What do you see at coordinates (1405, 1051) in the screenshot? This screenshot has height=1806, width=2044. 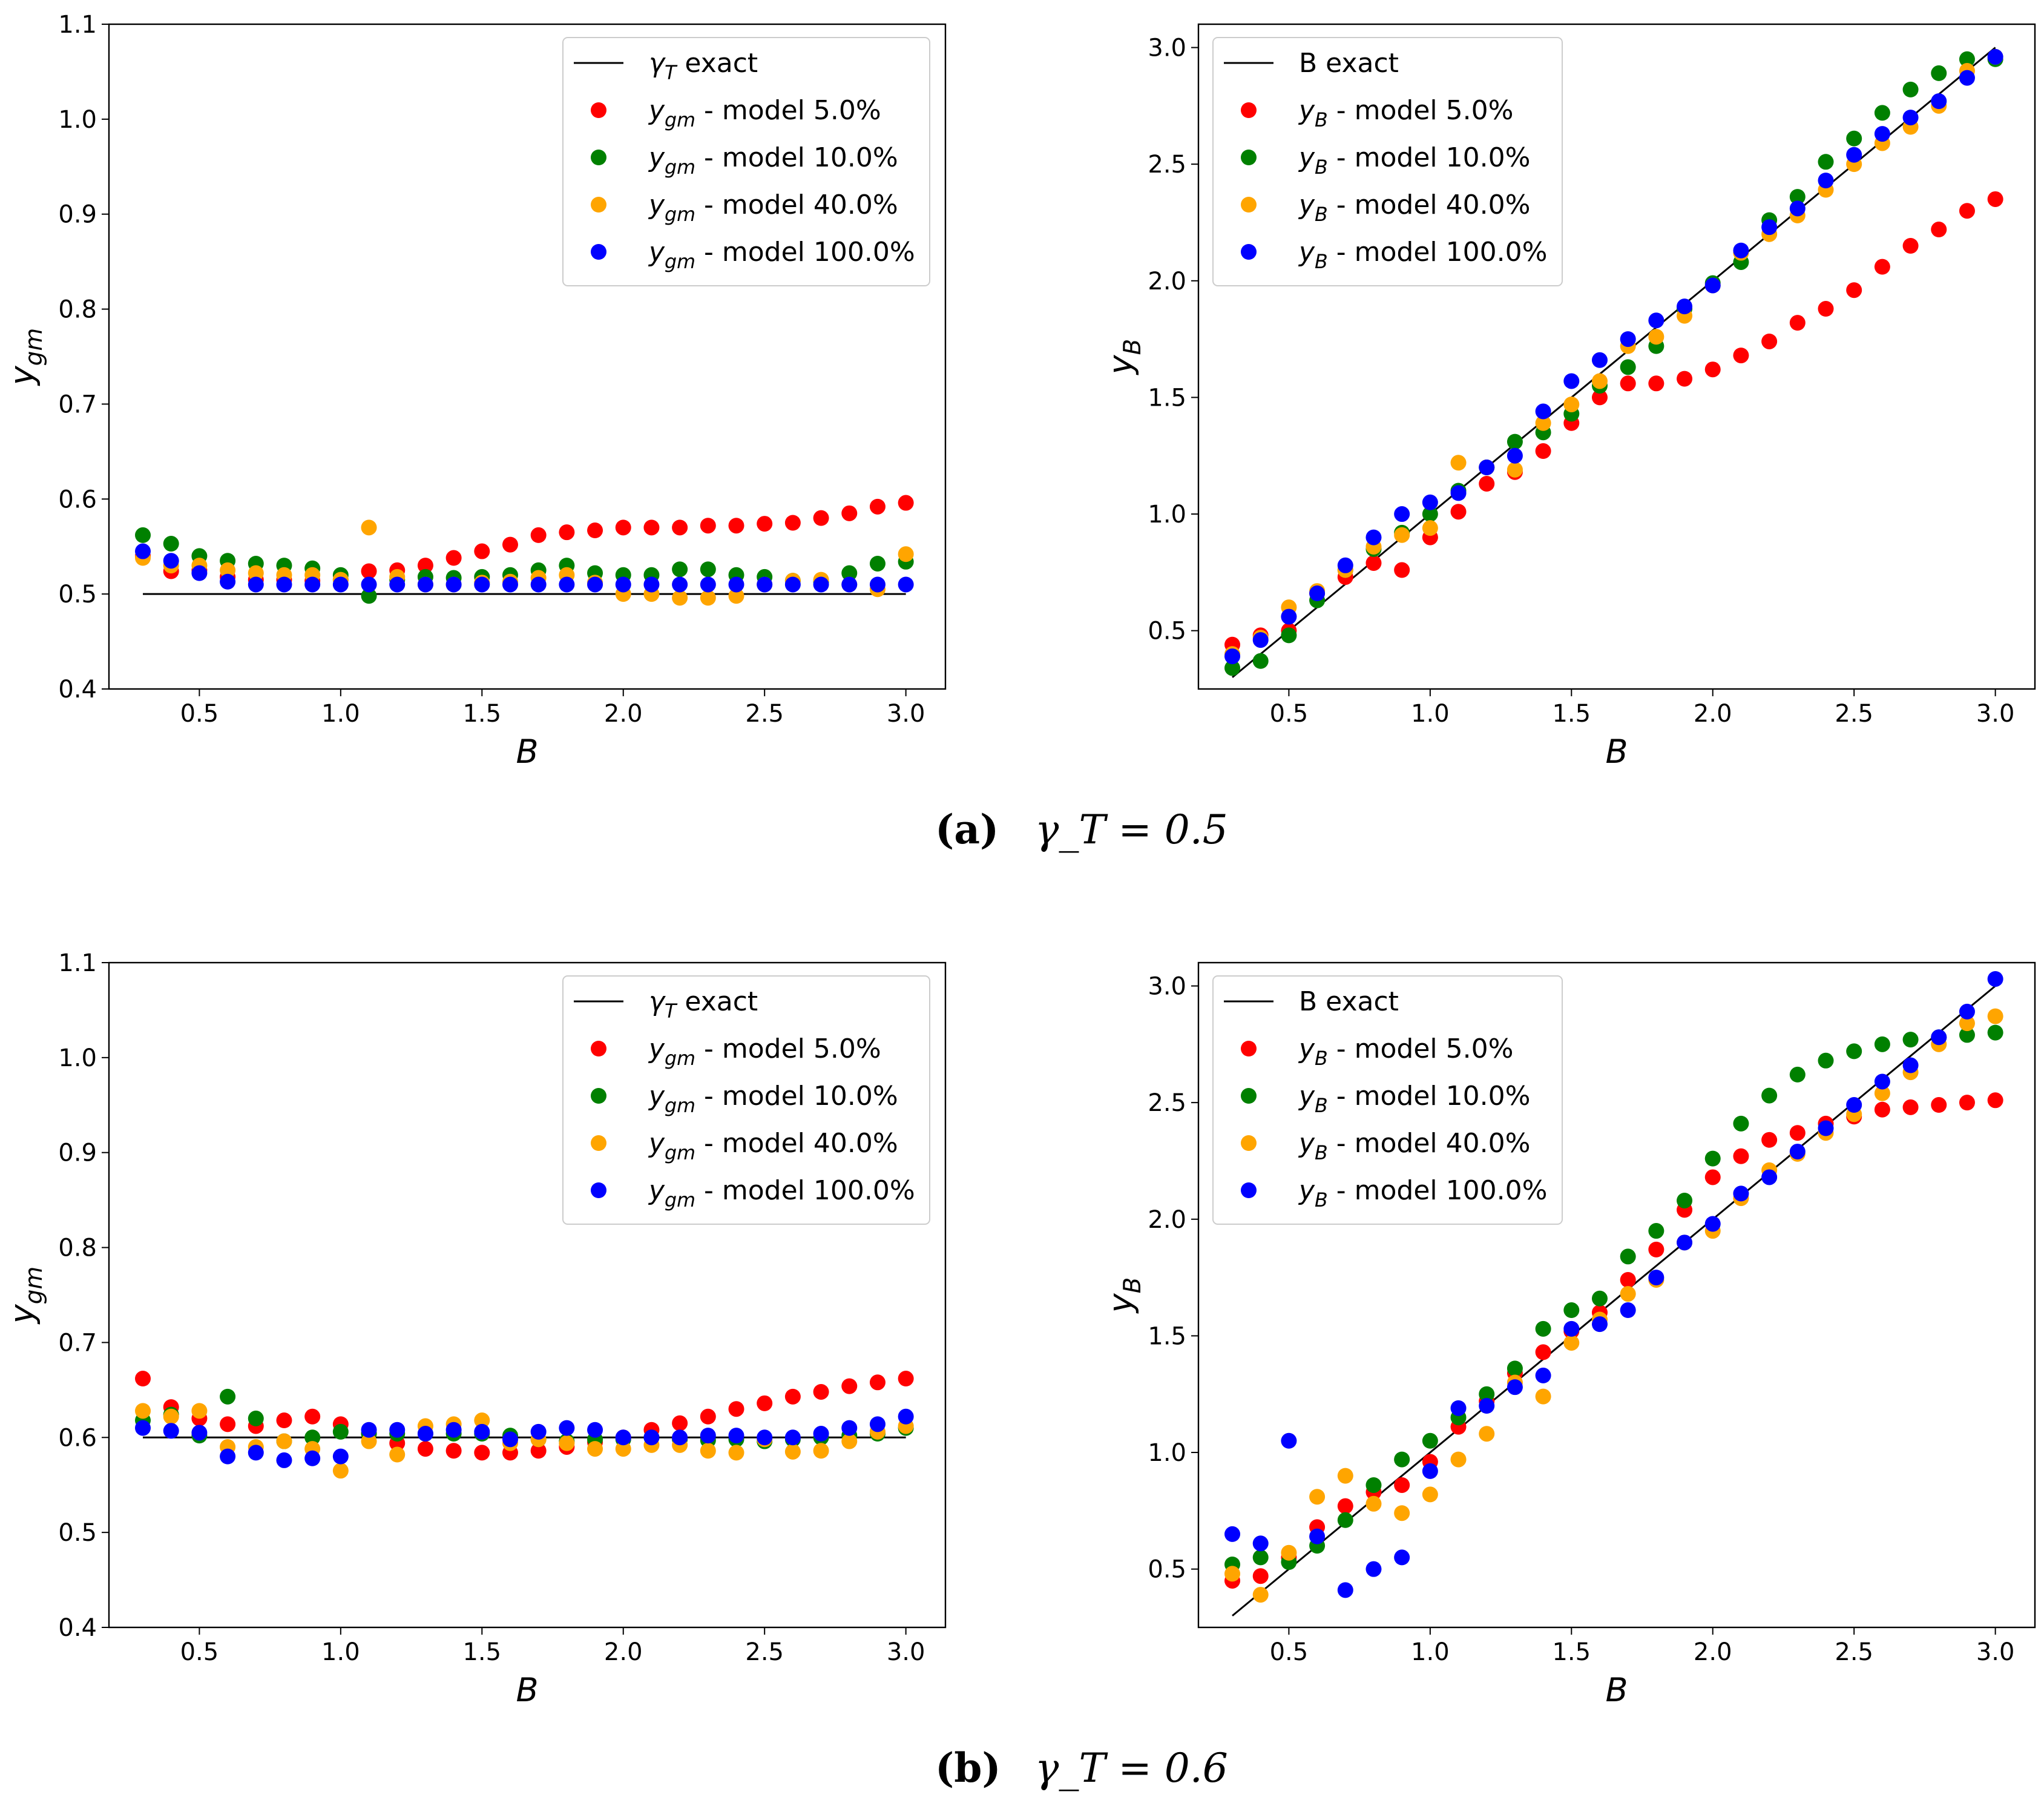 I see `legend-label: yB - model 5.0%` at bounding box center [1405, 1051].